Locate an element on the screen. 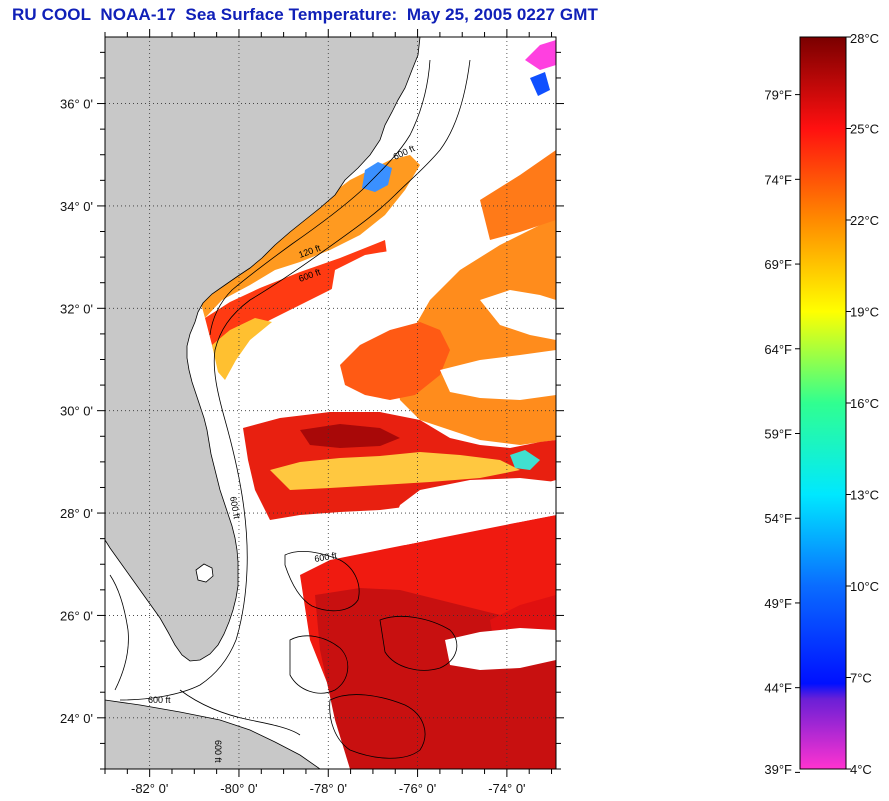  colorbar-f-label-0: 39°F is located at coordinates (778, 769).